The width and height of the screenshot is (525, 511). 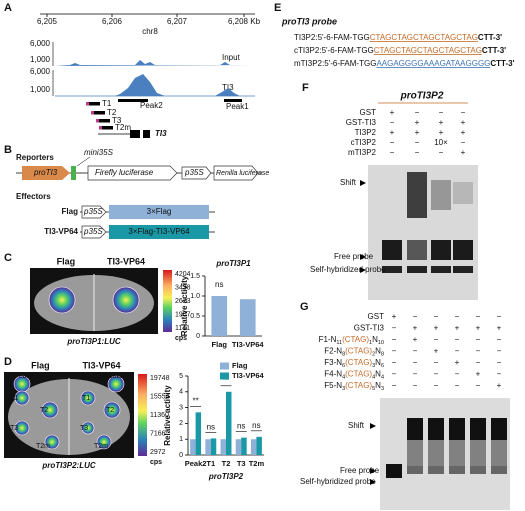 What do you see at coordinates (177, 21) in the screenshot?
I see `coord-label: 6,207` at bounding box center [177, 21].